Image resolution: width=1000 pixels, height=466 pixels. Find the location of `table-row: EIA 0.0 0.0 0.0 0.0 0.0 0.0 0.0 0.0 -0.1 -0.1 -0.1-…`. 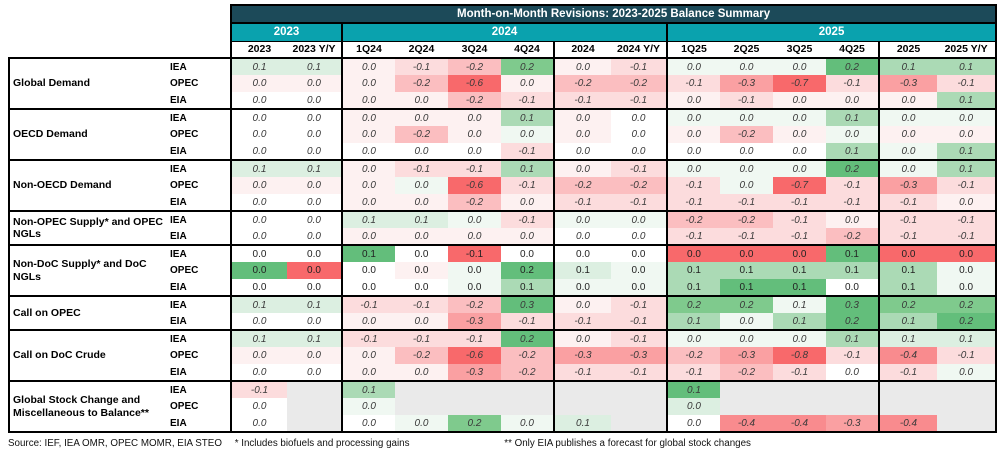

table-row: EIA 0.0 0.0 0.0 0.0 0.0 0.0 0.0 0.0 -0.1 -0.1 -0.1-… is located at coordinates (503, 236).